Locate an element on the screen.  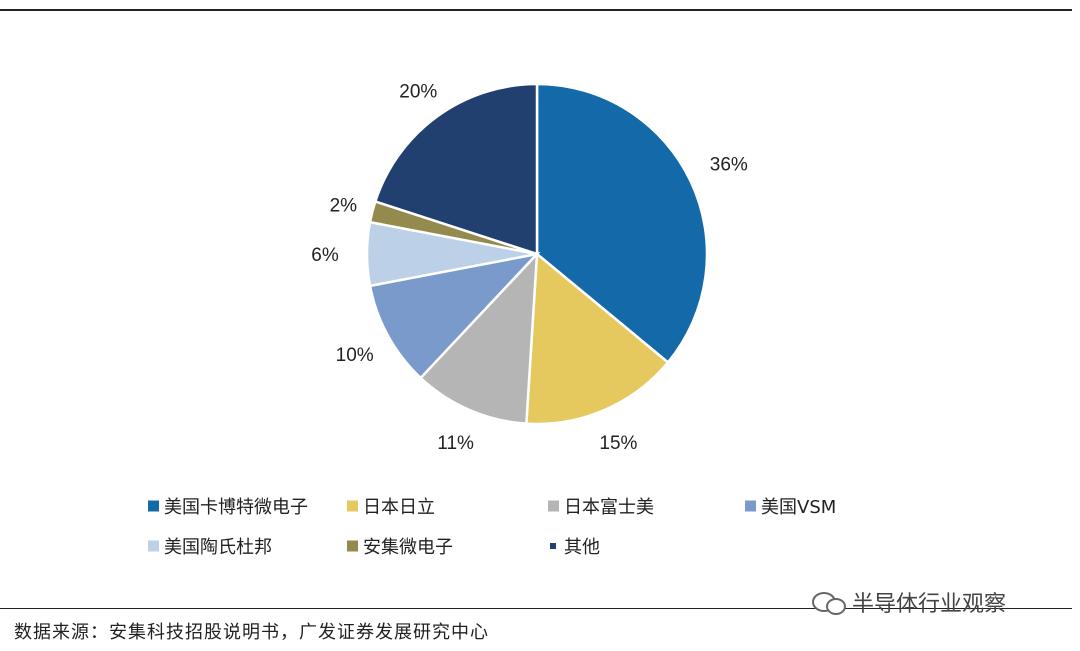
top-rule is located at coordinates (536, 10).